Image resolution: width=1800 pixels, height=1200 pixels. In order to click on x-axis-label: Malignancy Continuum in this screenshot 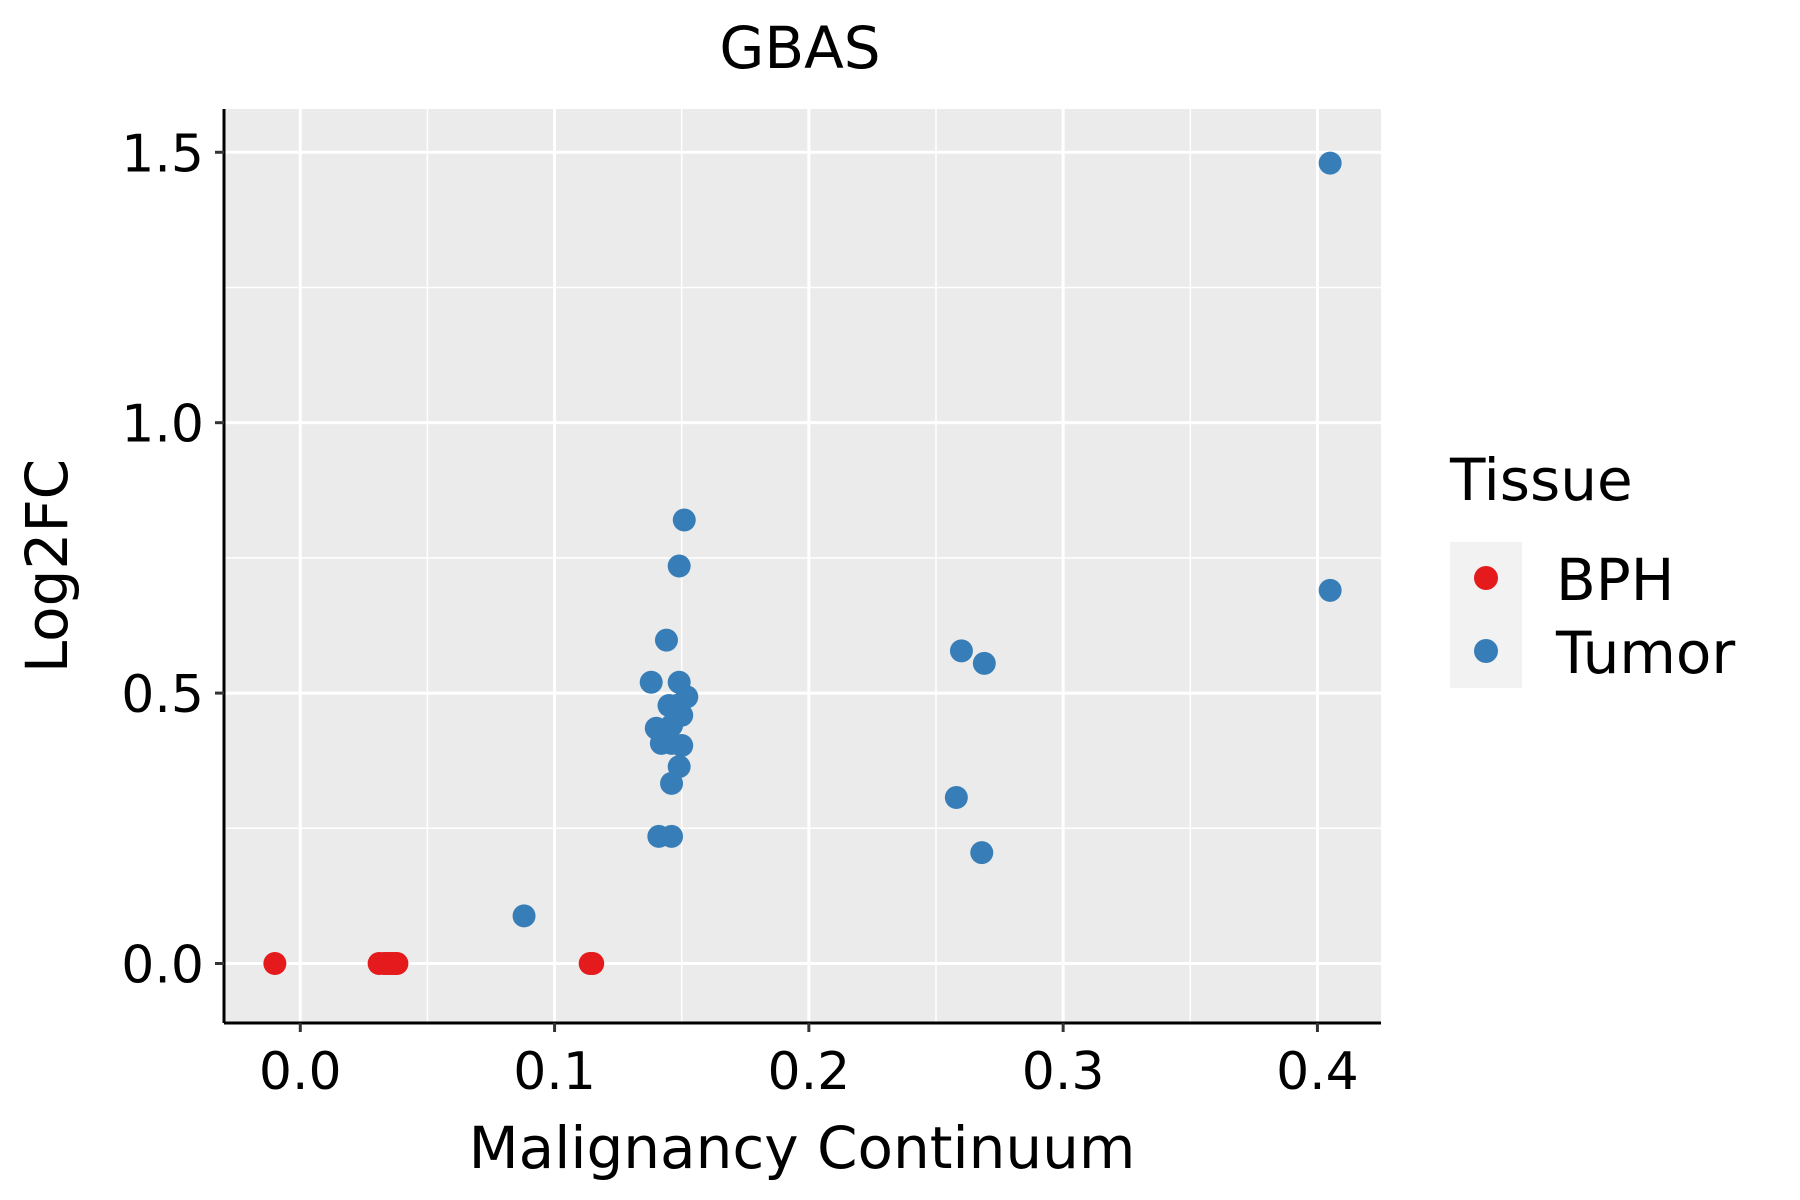, I will do `click(802, 1148)`.